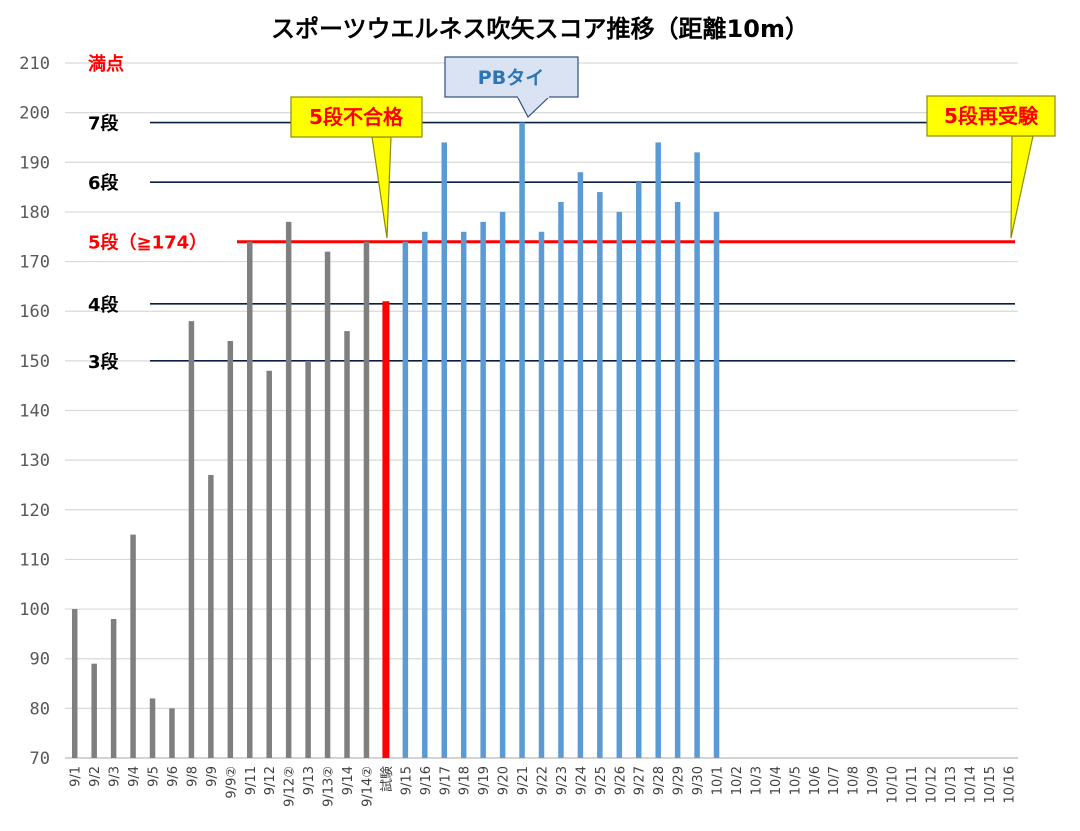  I want to click on y-tick-label: 160, so click(34, 312).